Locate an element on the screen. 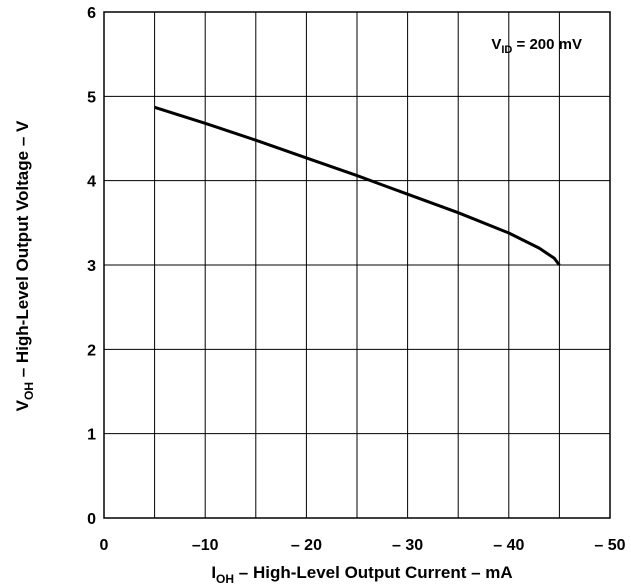 This screenshot has width=631, height=585. x-label-sub: OH is located at coordinates (225, 578).